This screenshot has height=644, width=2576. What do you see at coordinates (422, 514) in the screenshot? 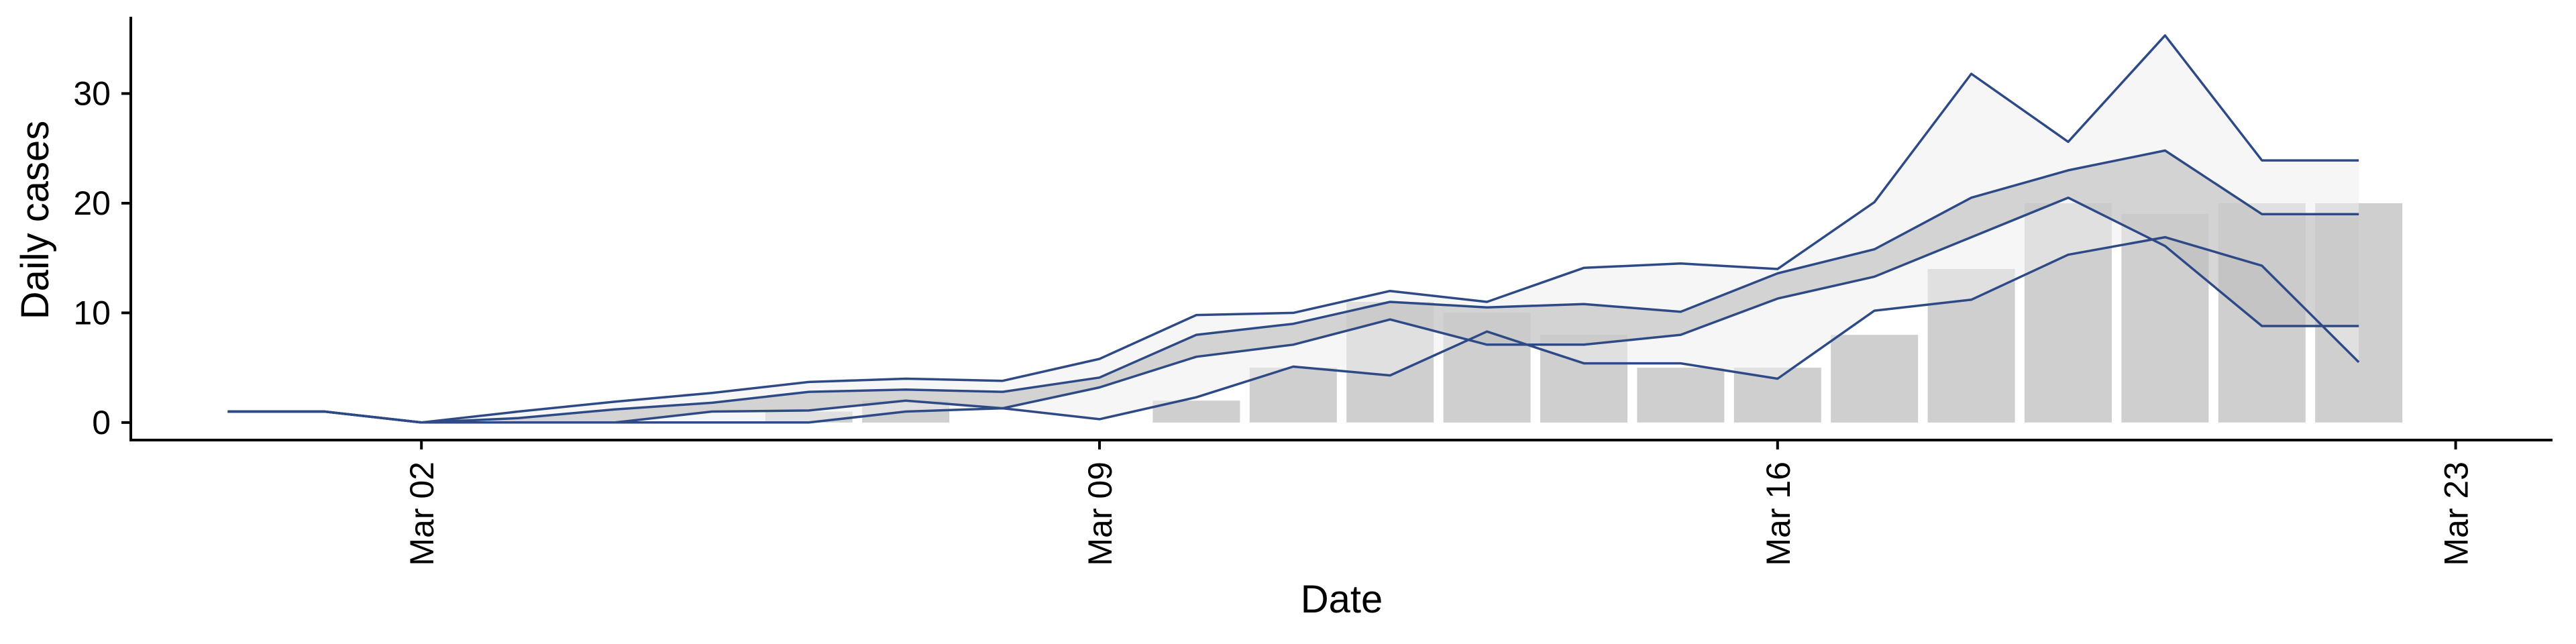
I see `x-tick-label: Mar 02` at bounding box center [422, 514].